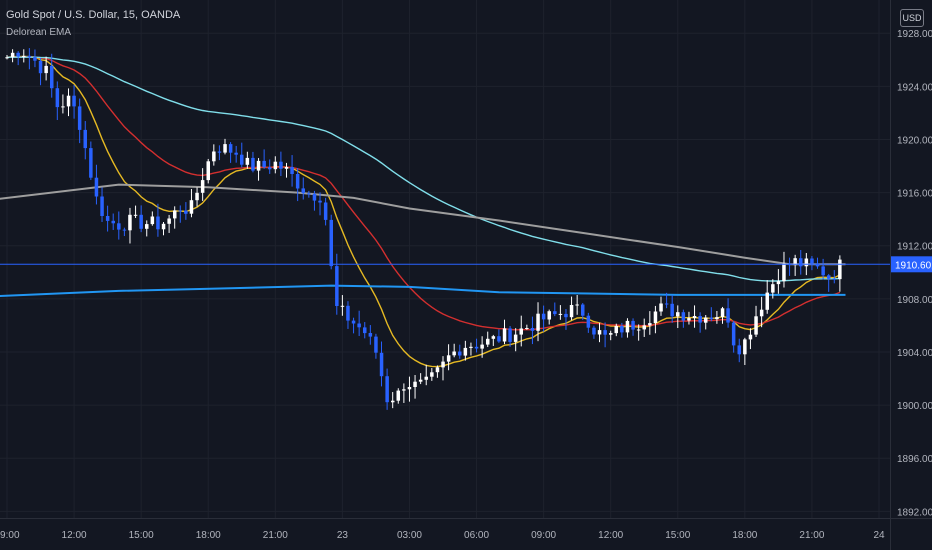 The height and width of the screenshot is (550, 932). Describe the element at coordinates (914, 194) in the screenshot. I see `y-tick-label: 1916.000` at that location.